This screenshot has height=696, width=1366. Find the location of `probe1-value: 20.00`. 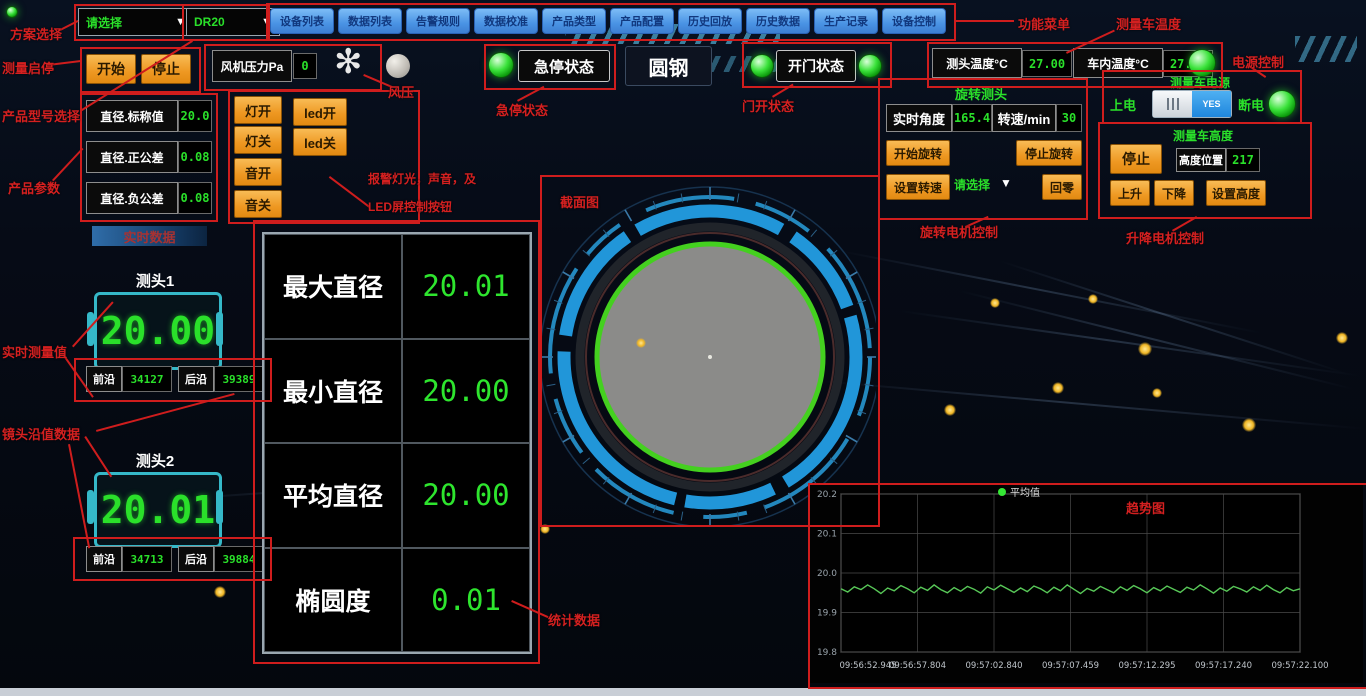

probe1-value: 20.00 is located at coordinates (158, 331).